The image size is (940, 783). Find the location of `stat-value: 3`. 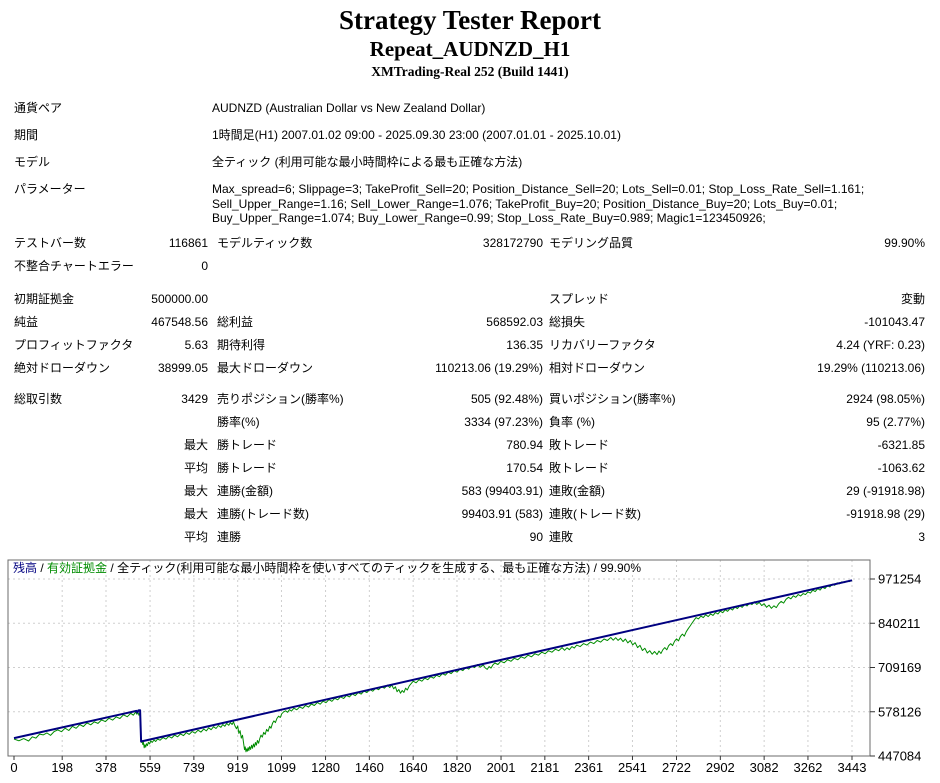

stat-value: 3 is located at coordinates (921, 537).